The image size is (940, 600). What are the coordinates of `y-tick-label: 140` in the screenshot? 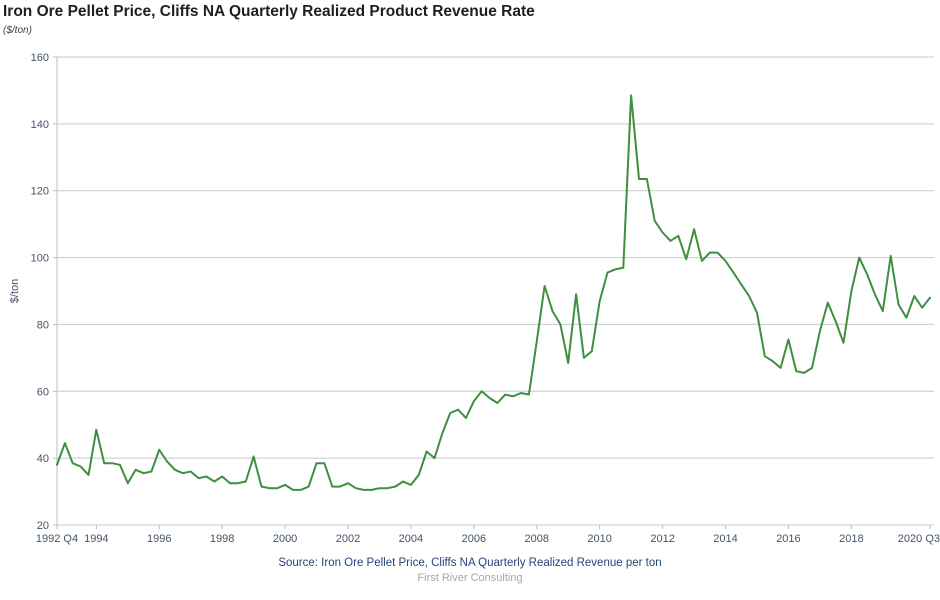 It's located at (40, 125).